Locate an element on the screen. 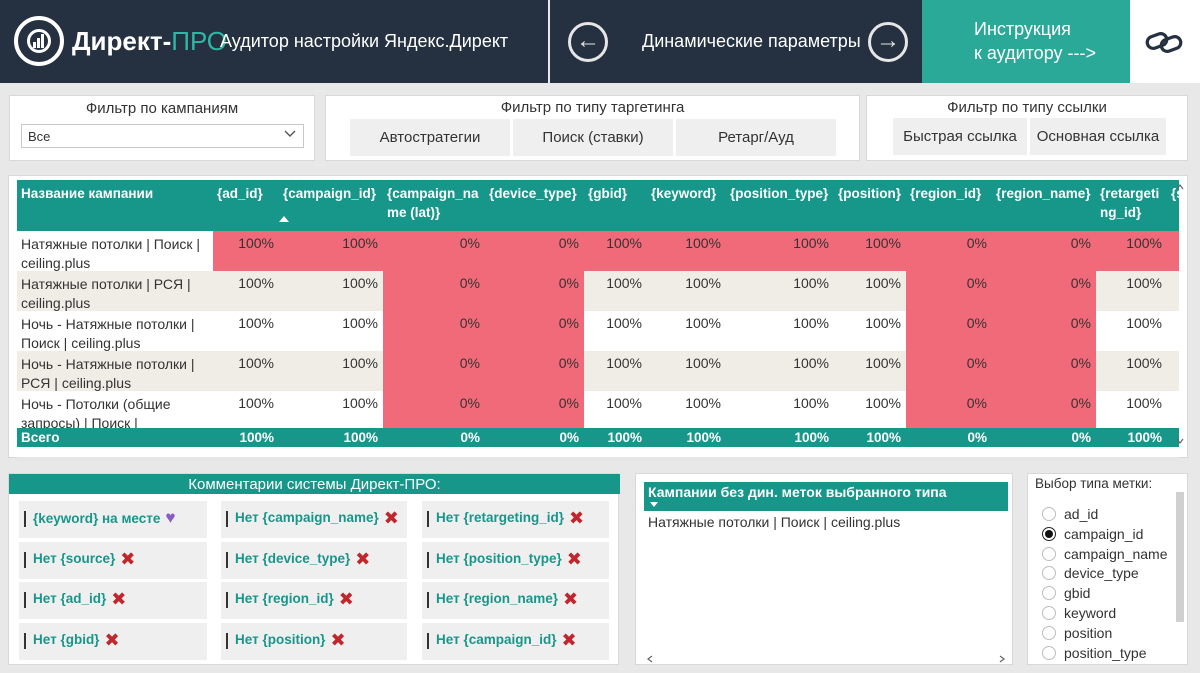 The height and width of the screenshot is (673, 1200). comment-text: Нет {region_id} is located at coordinates (284, 598).